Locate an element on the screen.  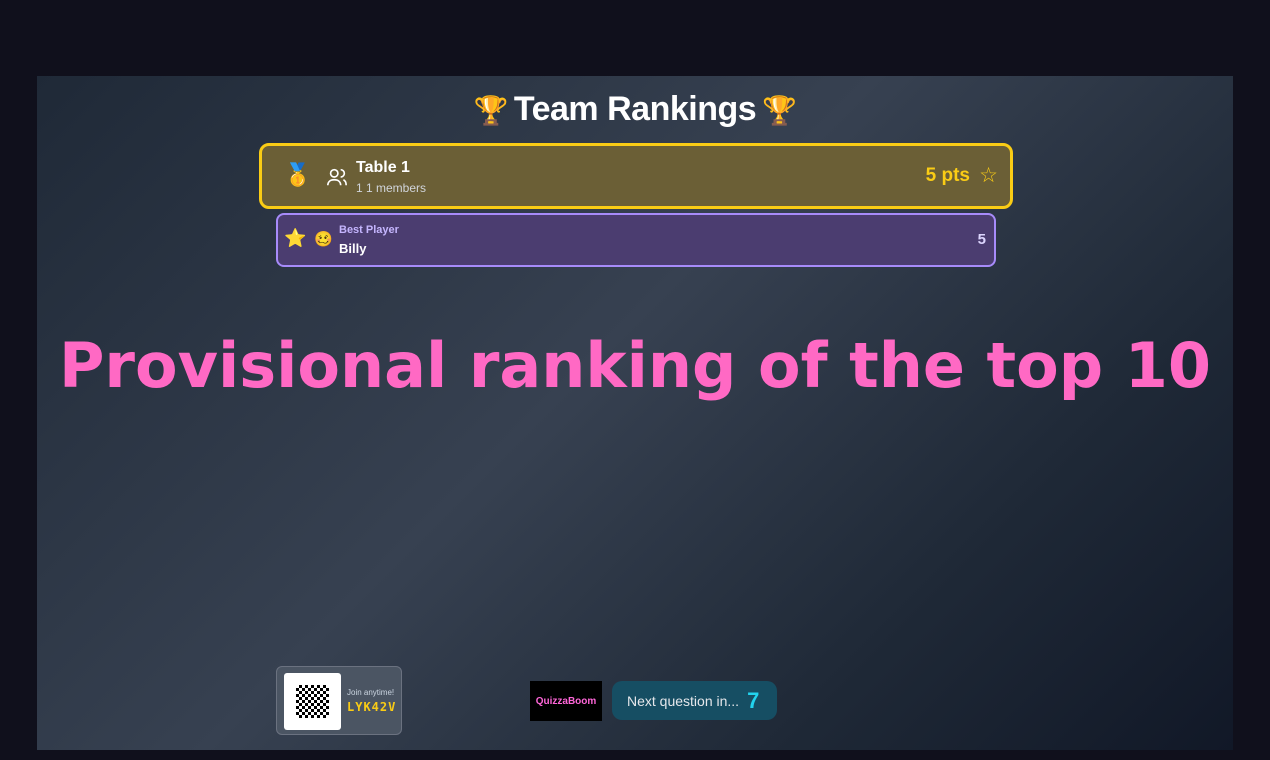
quizzaboom-logo: QuizzaBoom is located at coordinates (566, 701).